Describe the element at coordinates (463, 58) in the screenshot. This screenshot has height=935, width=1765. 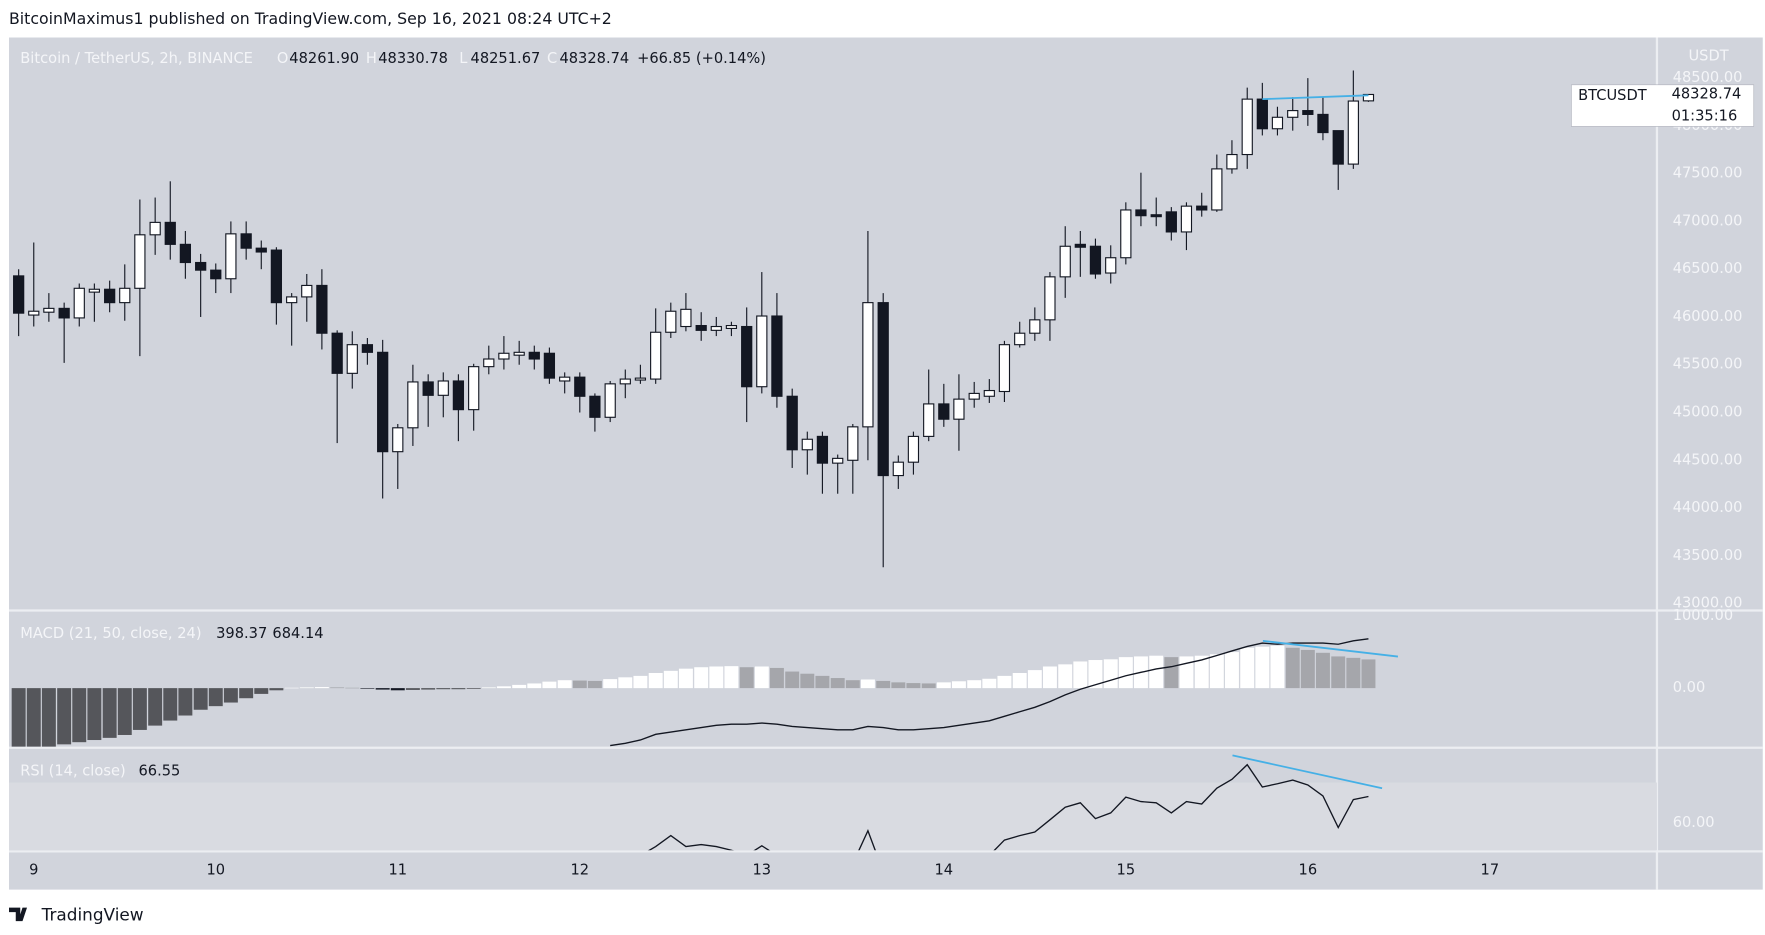
I see `quote-label: L` at that location.